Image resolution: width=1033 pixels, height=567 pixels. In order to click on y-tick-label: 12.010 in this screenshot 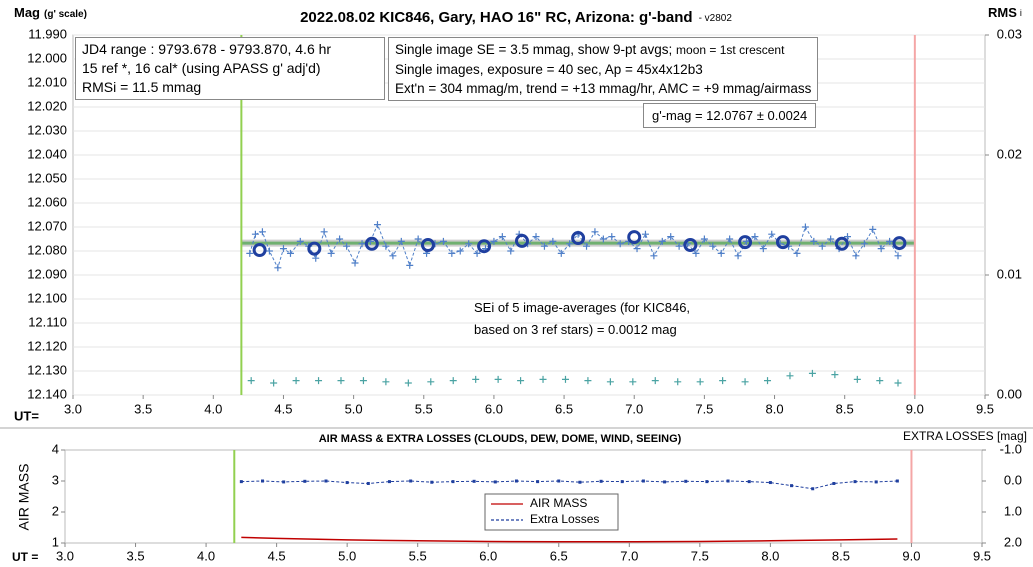, I will do `click(47, 81)`.